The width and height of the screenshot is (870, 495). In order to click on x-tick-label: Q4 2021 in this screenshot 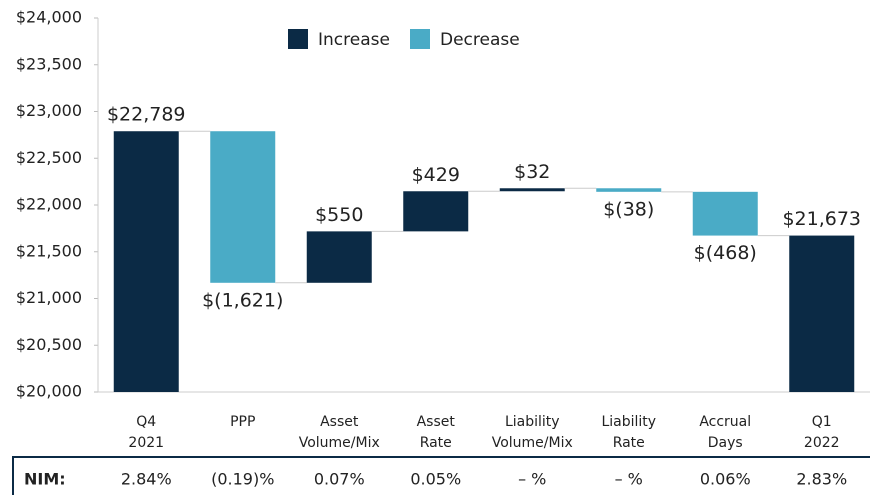, I will do `click(146, 432)`.